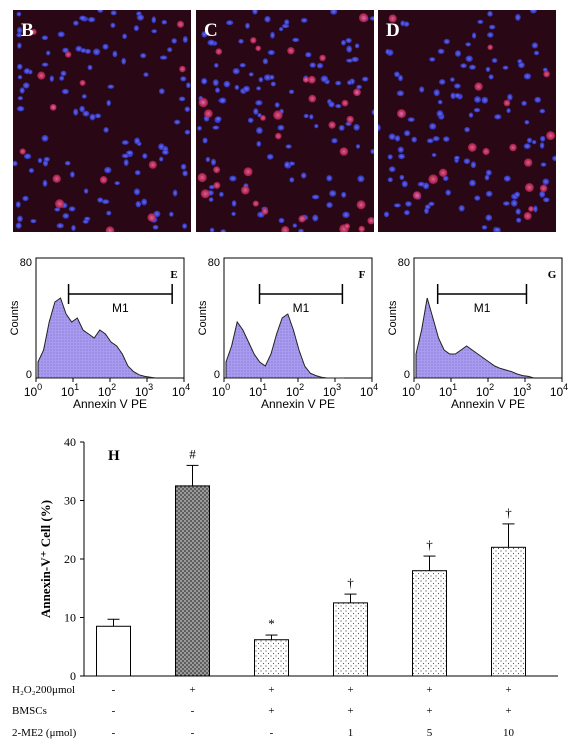 This screenshot has height=755, width=571. Describe the element at coordinates (565, 387) in the screenshot. I see `x-tick-exponent: 4` at that location.